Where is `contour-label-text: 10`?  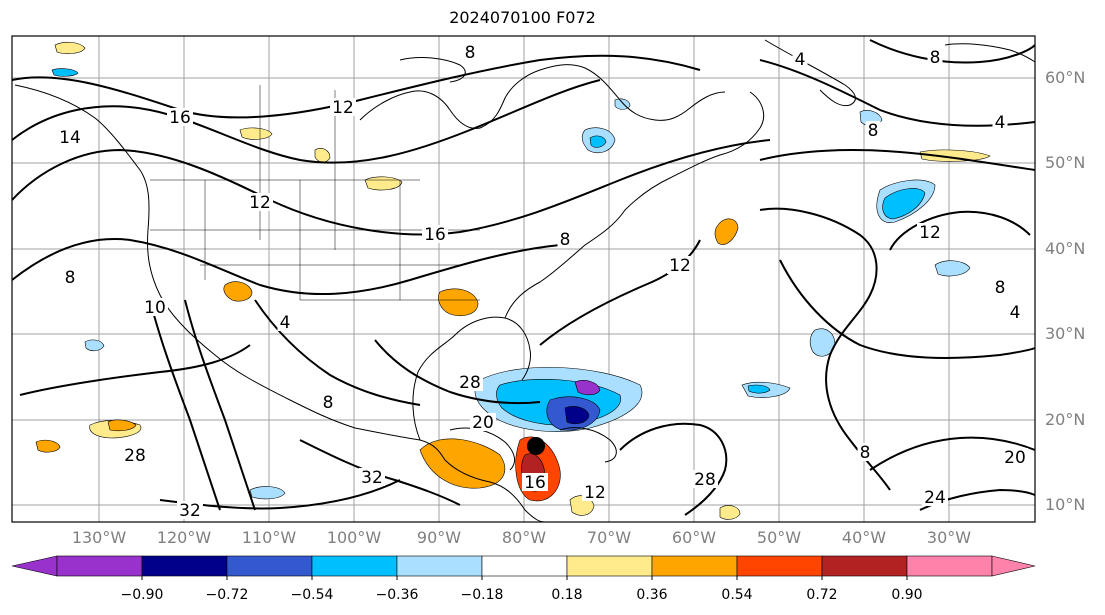 contour-label-text: 10 is located at coordinates (155, 308).